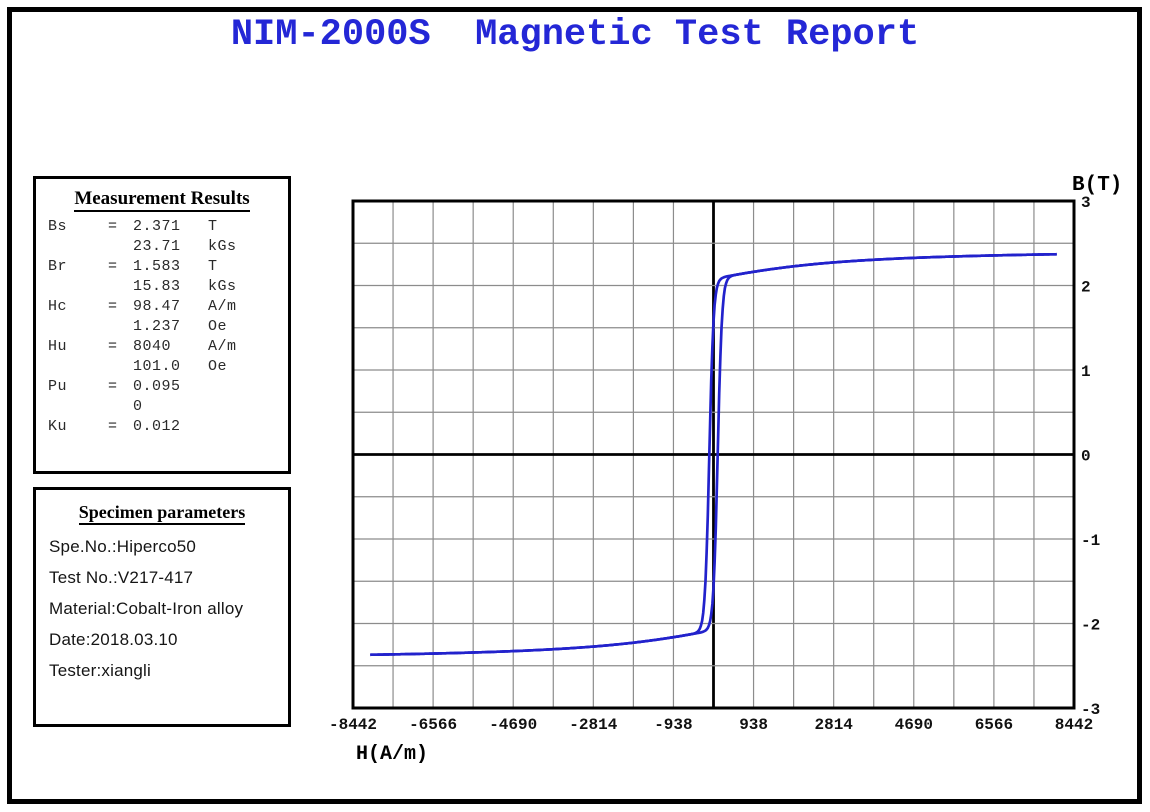 The width and height of the screenshot is (1150, 812). What do you see at coordinates (157, 286) in the screenshot?
I see `measurement-value: 15.83` at bounding box center [157, 286].